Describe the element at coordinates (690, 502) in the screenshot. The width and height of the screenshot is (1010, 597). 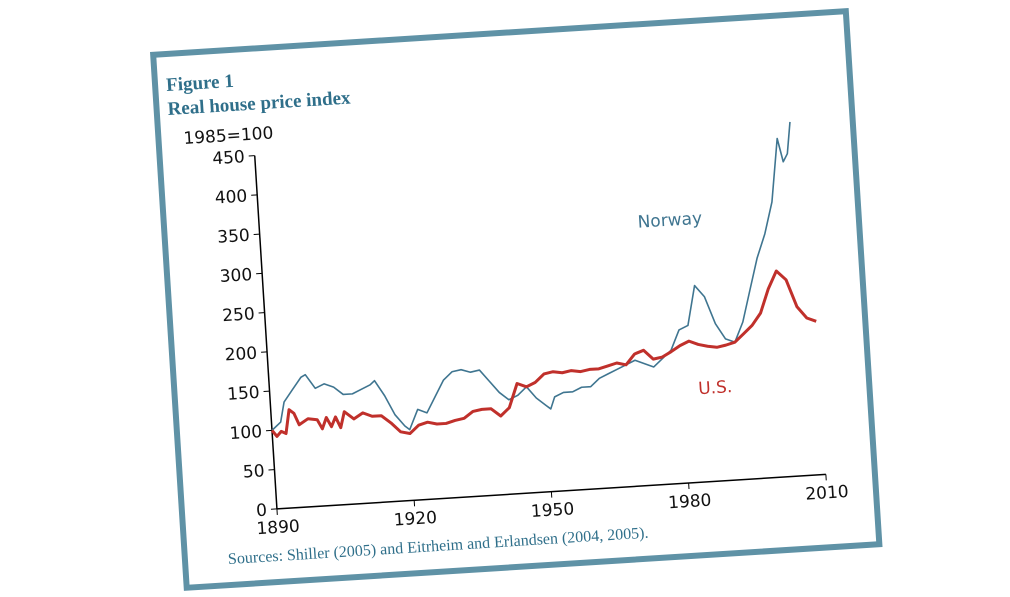
I see `x-tick-label: 1980` at that location.